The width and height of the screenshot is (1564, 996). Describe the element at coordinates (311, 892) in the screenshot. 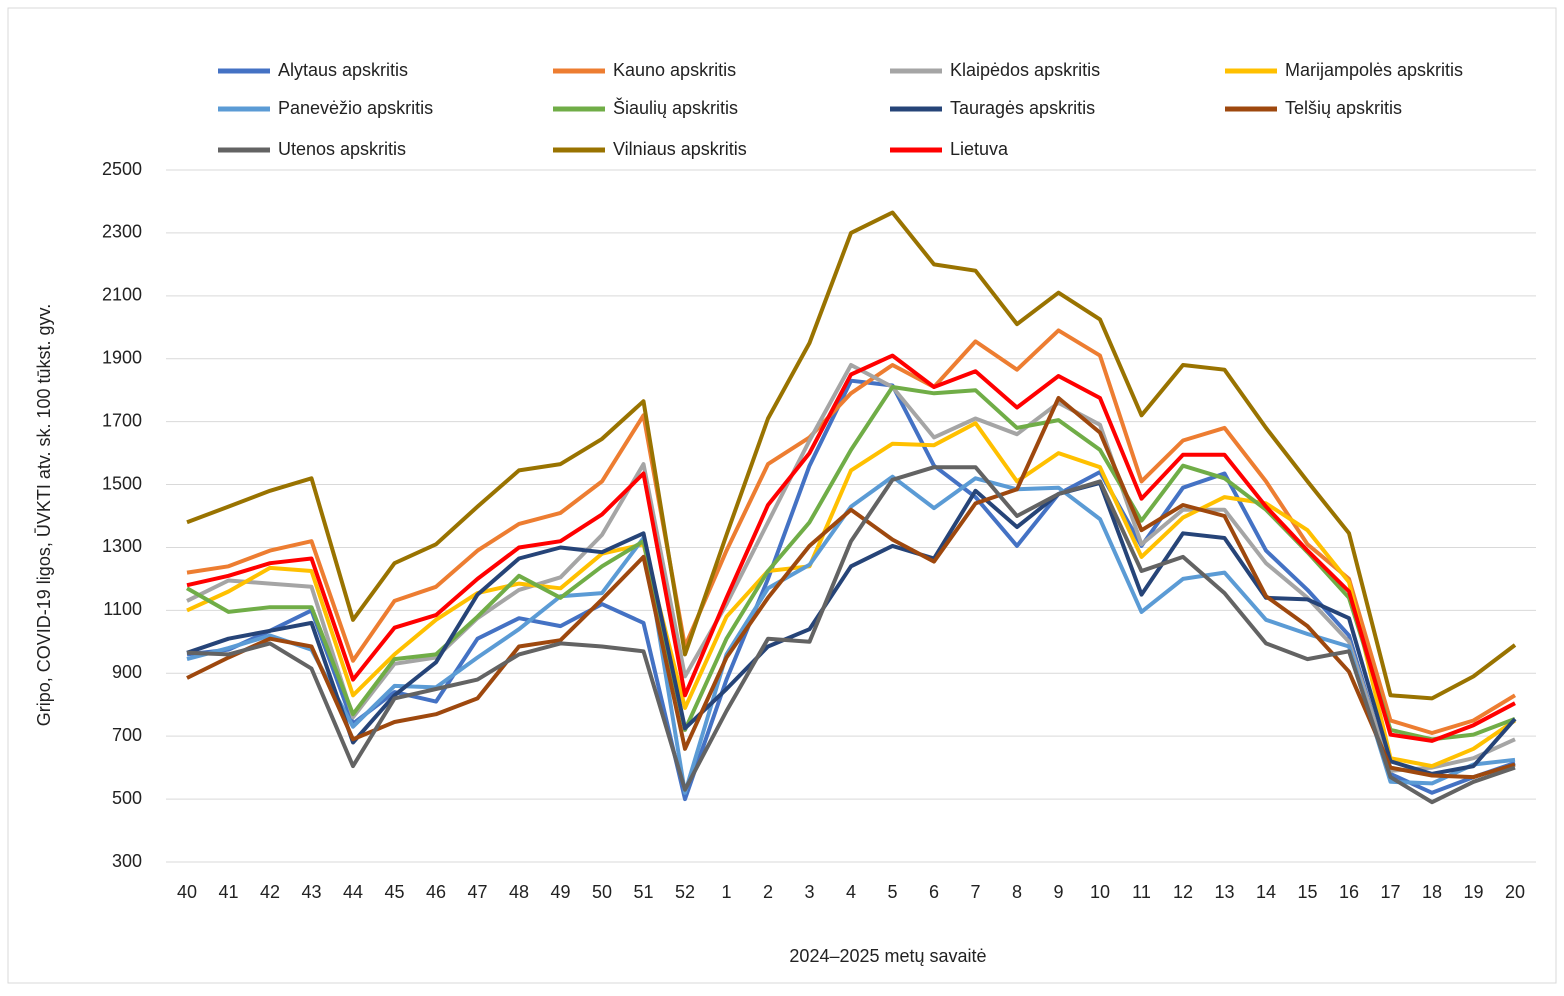

I see `x-tick-label: 43` at that location.